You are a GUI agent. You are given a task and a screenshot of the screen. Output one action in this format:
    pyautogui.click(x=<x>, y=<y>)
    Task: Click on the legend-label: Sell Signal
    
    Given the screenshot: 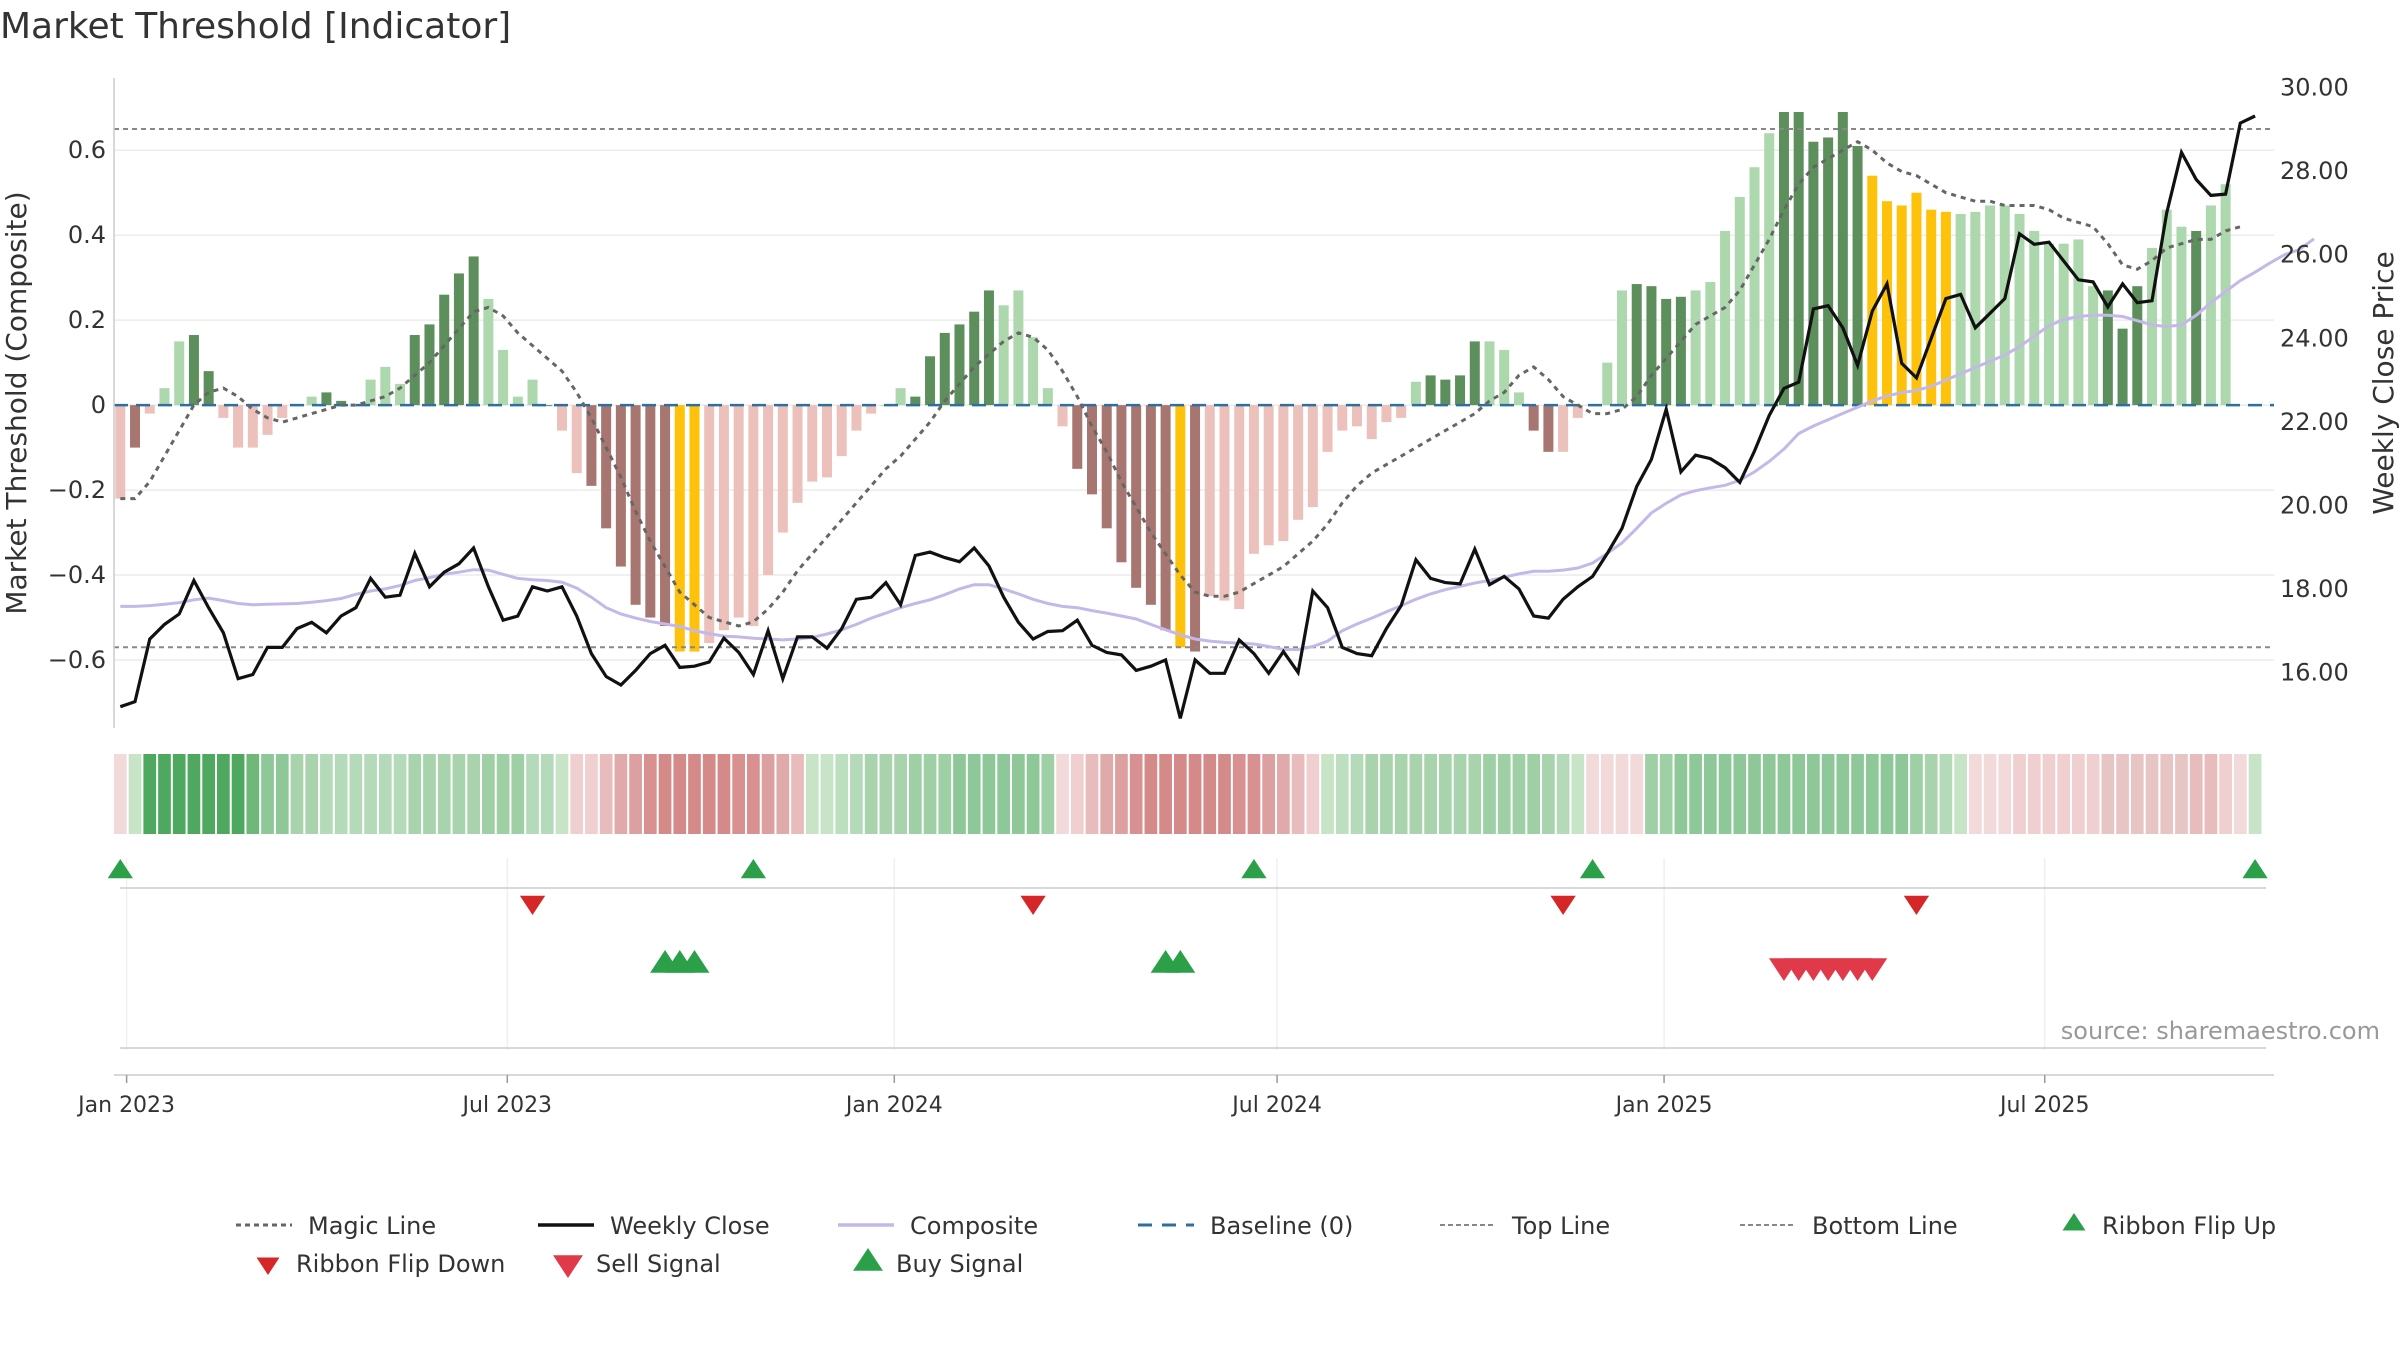 What is the action you would take?
    pyautogui.click(x=658, y=1264)
    